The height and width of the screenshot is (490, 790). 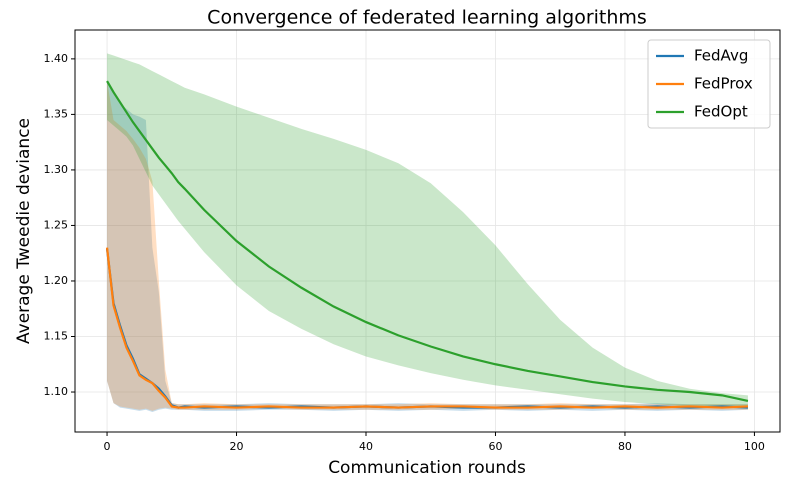 What do you see at coordinates (366, 446) in the screenshot?
I see `x-tick-label: 40` at bounding box center [366, 446].